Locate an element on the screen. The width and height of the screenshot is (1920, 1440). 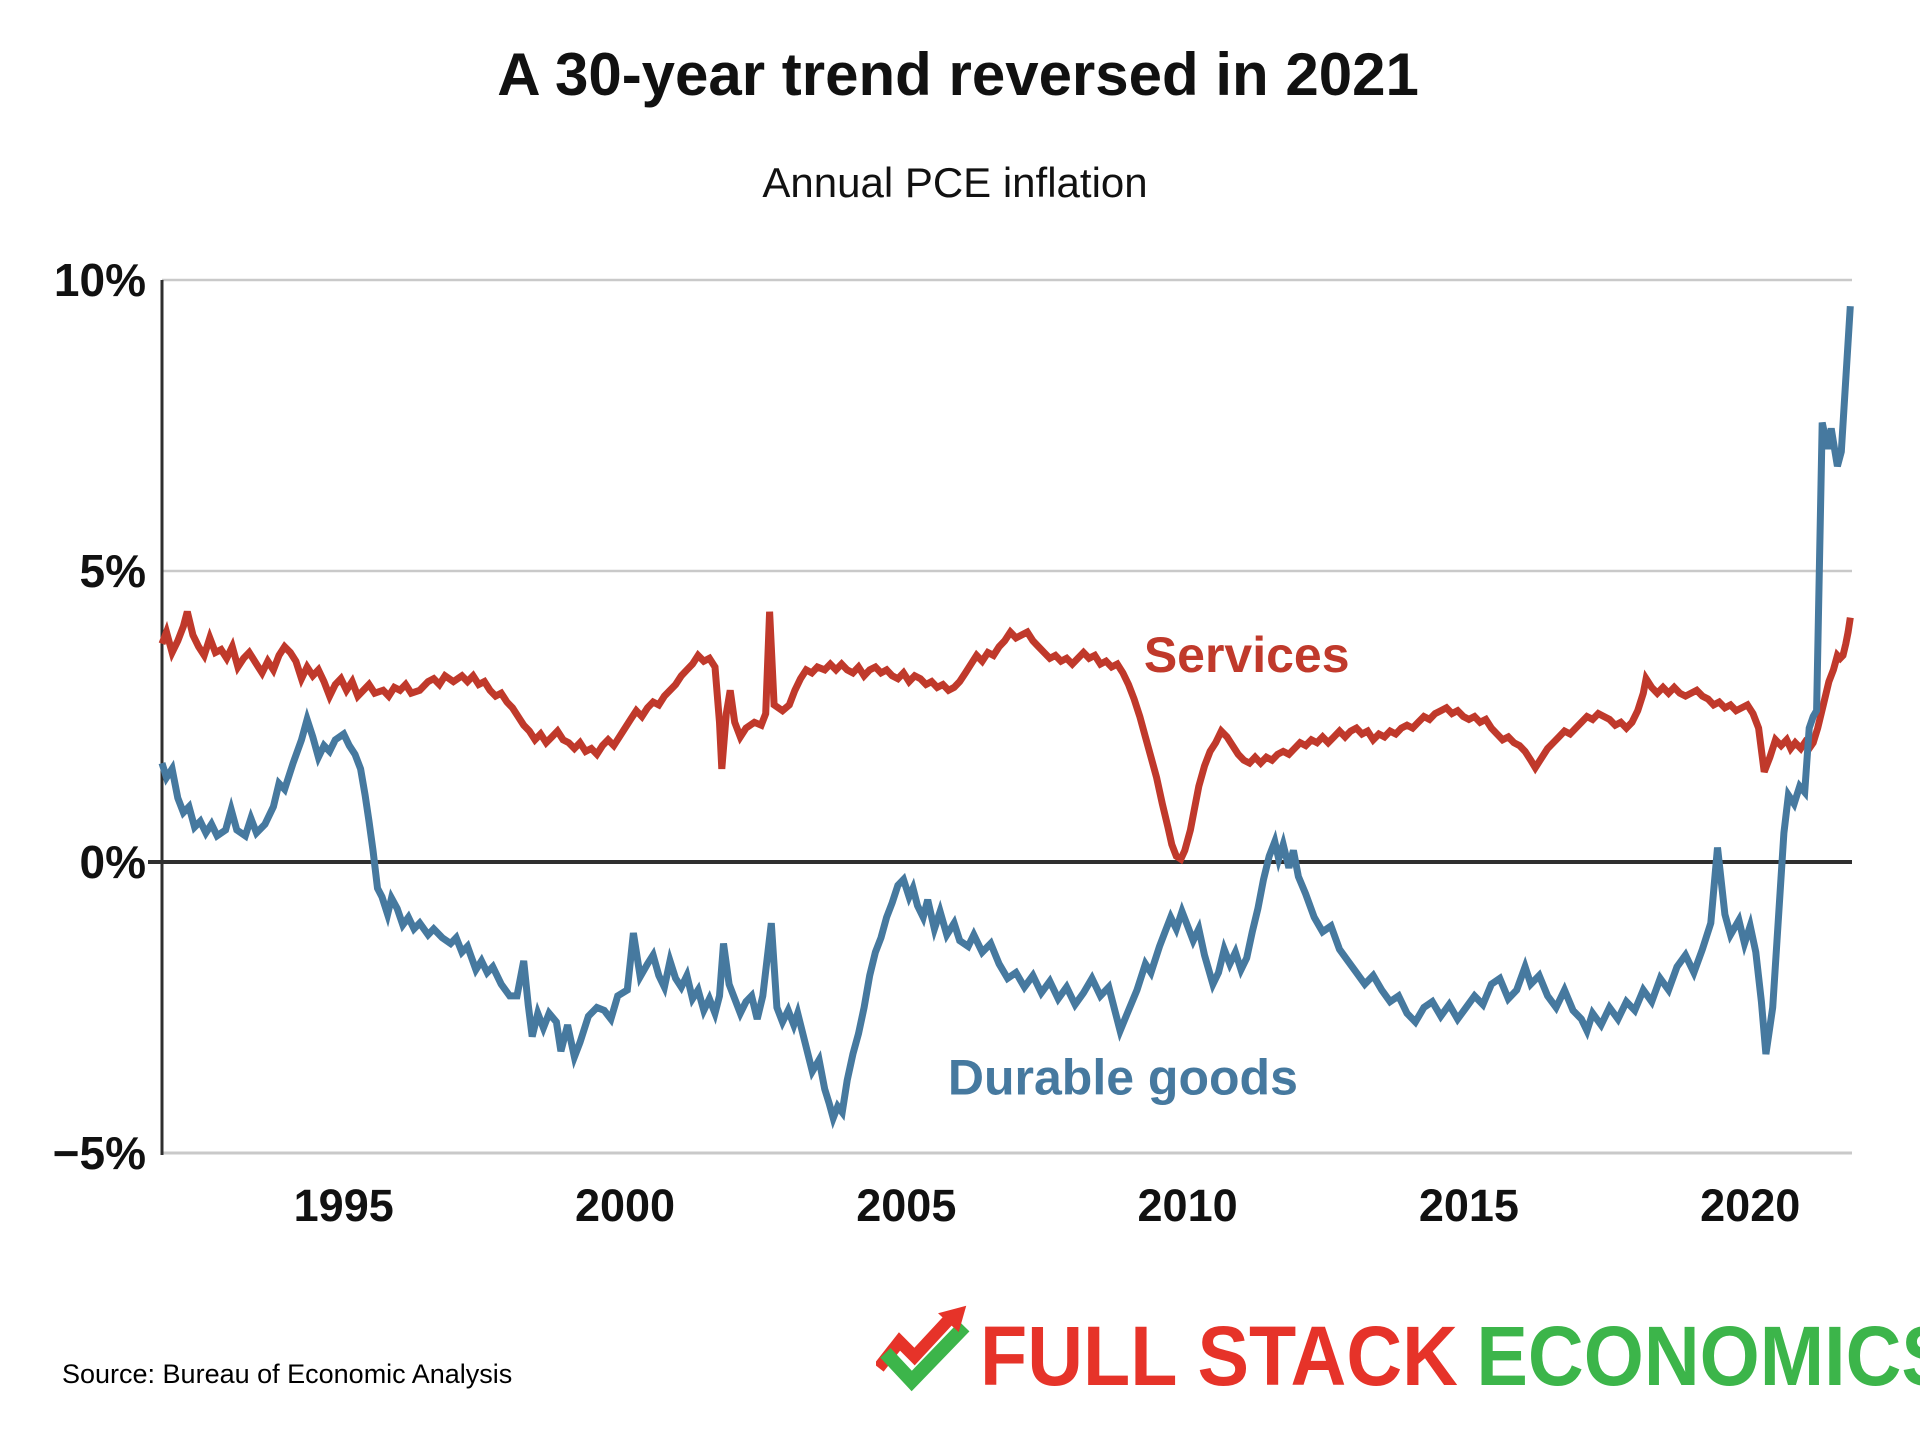
y-axis-tick-label: 0% is located at coordinates (113, 862).